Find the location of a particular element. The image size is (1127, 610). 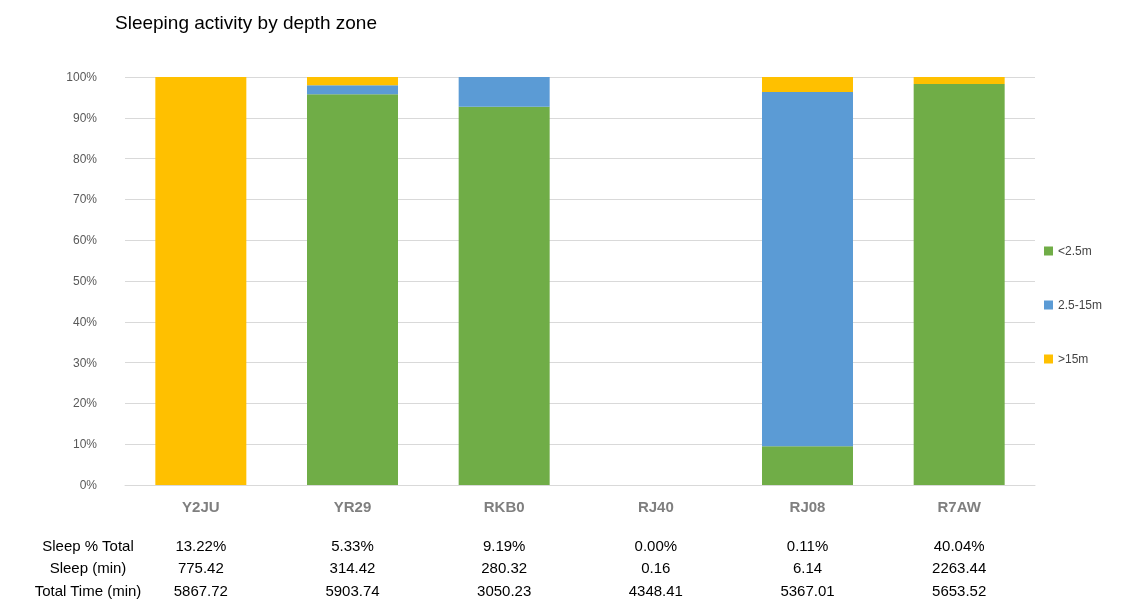

legend-label: 2.5-15m is located at coordinates (1080, 305).